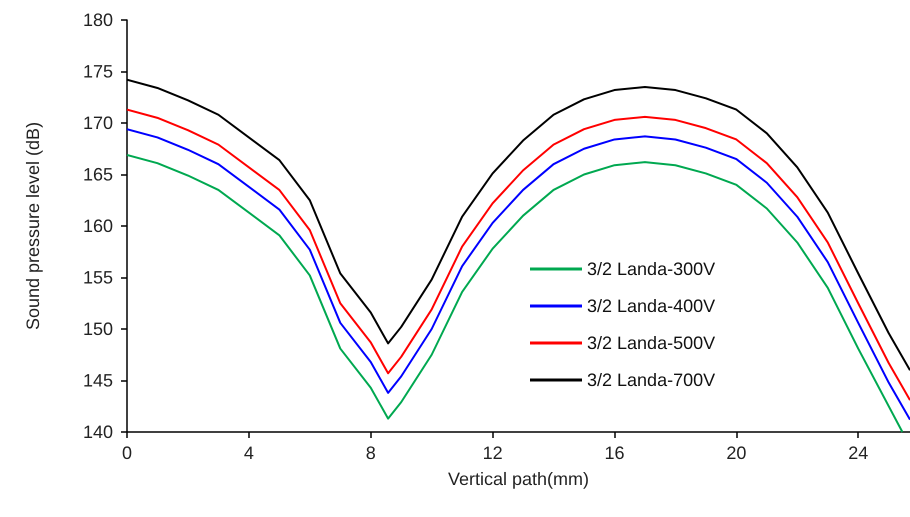  Describe the element at coordinates (651, 380) in the screenshot. I see `legend-label: 3/2 Landa-700V` at that location.